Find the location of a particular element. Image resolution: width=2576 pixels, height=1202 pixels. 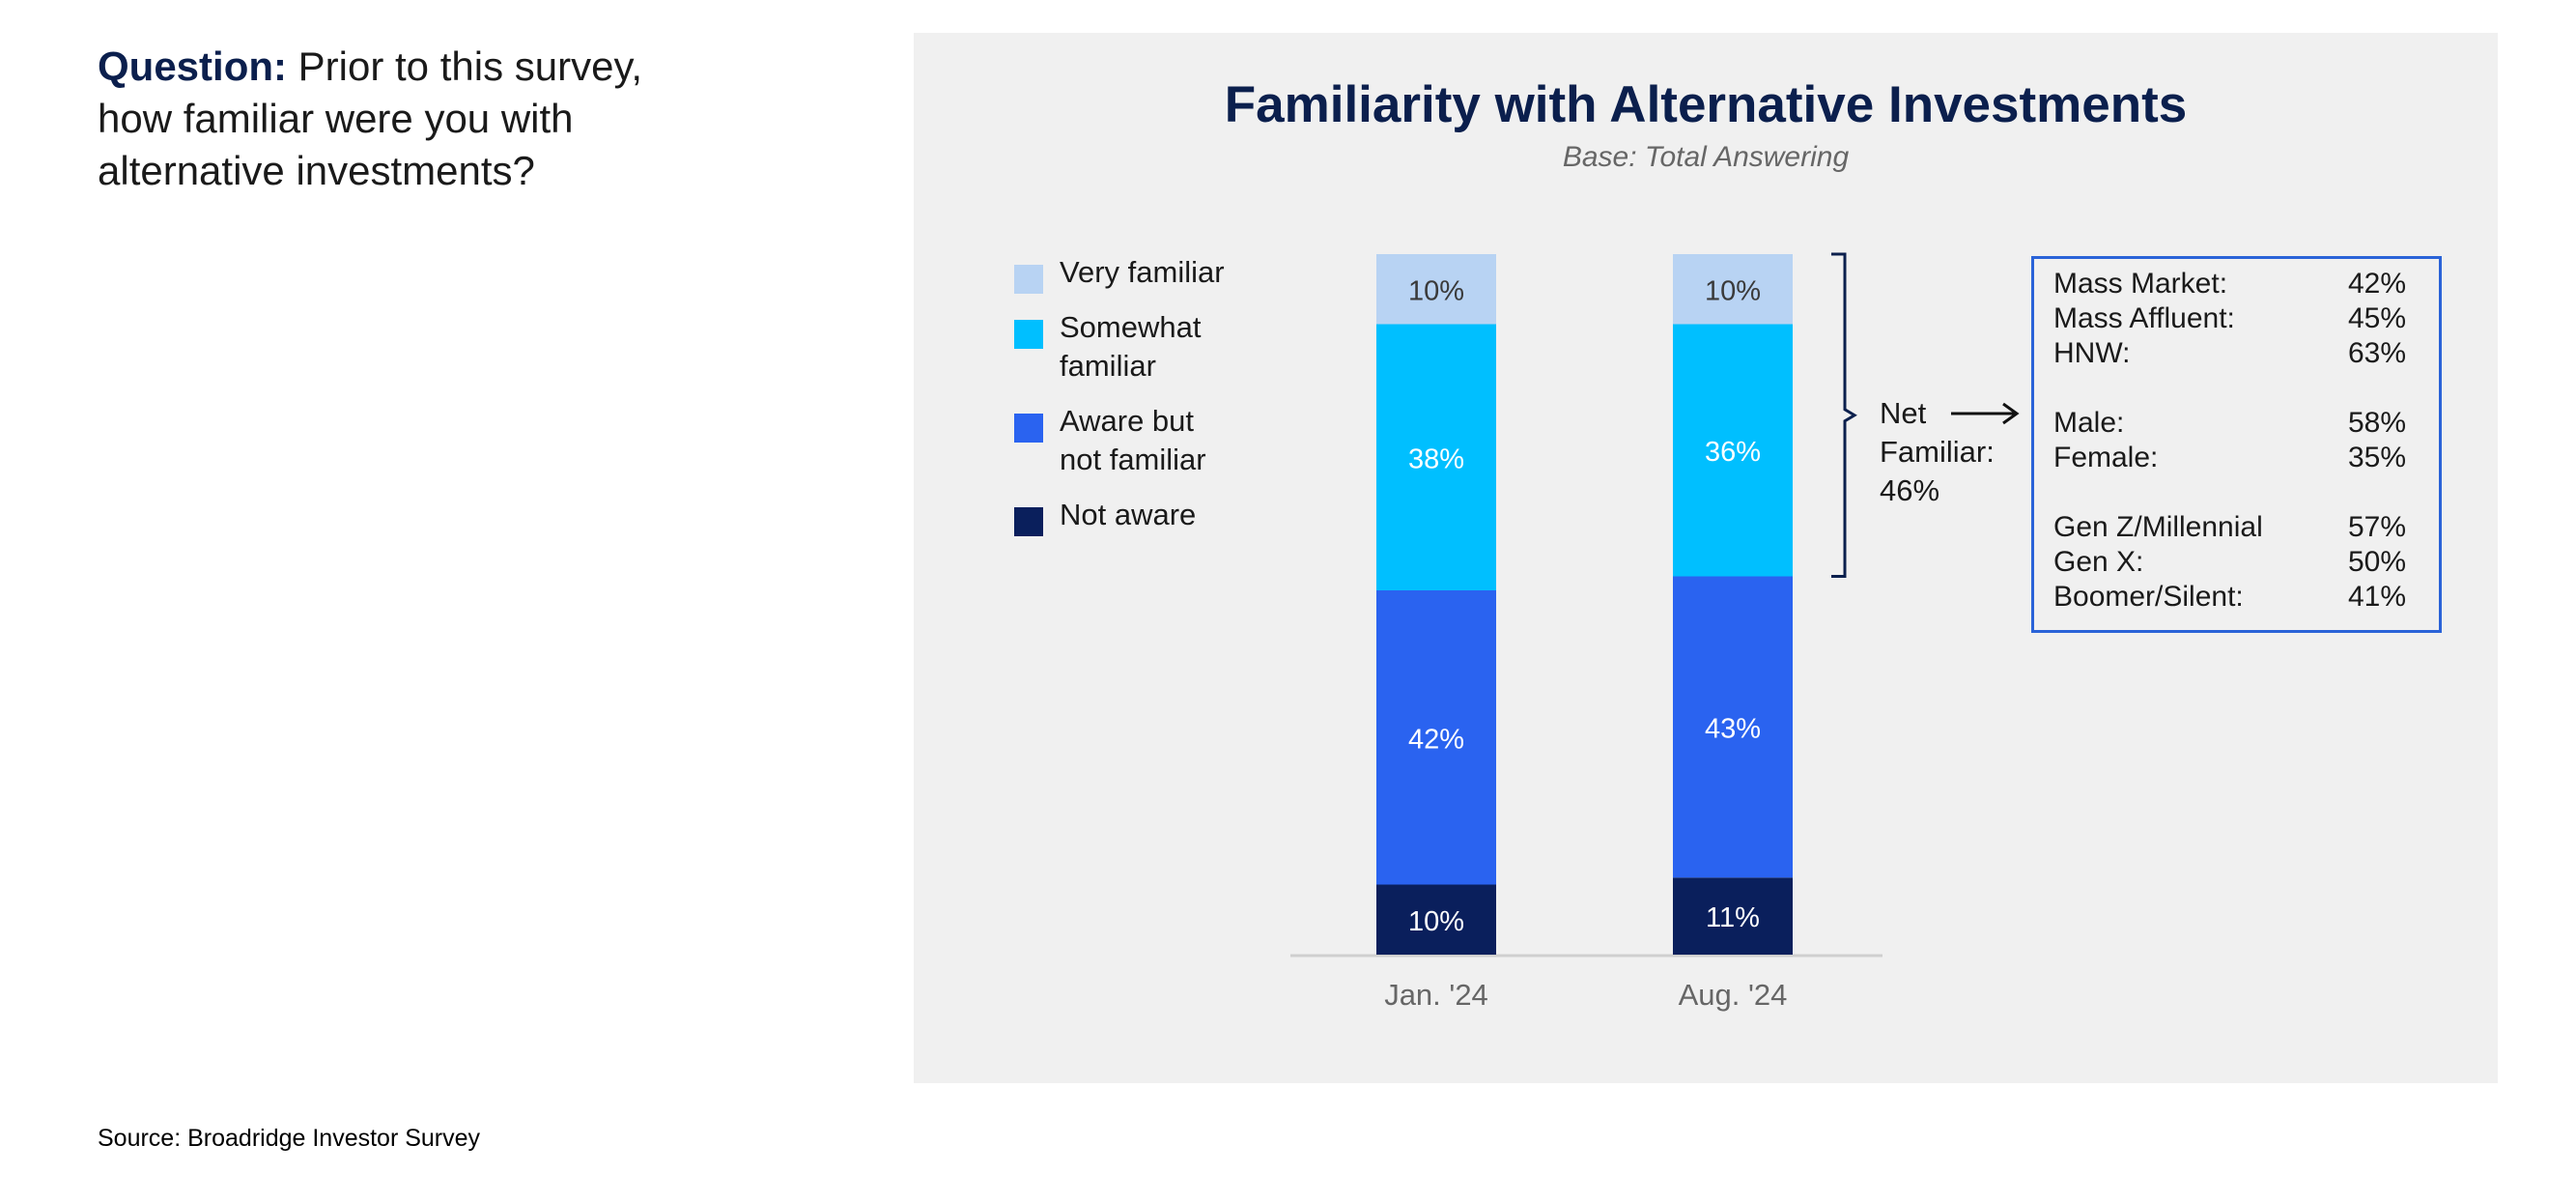

callout-label: Mass Market: is located at coordinates (2140, 284).